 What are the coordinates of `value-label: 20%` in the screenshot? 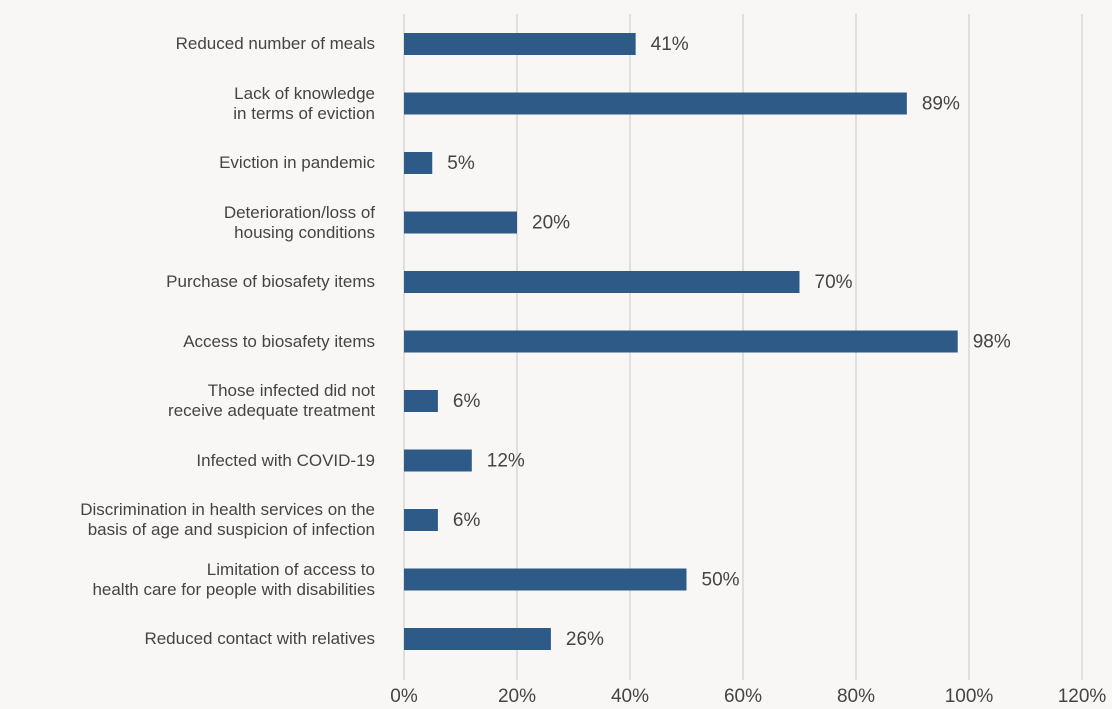 It's located at (551, 223).